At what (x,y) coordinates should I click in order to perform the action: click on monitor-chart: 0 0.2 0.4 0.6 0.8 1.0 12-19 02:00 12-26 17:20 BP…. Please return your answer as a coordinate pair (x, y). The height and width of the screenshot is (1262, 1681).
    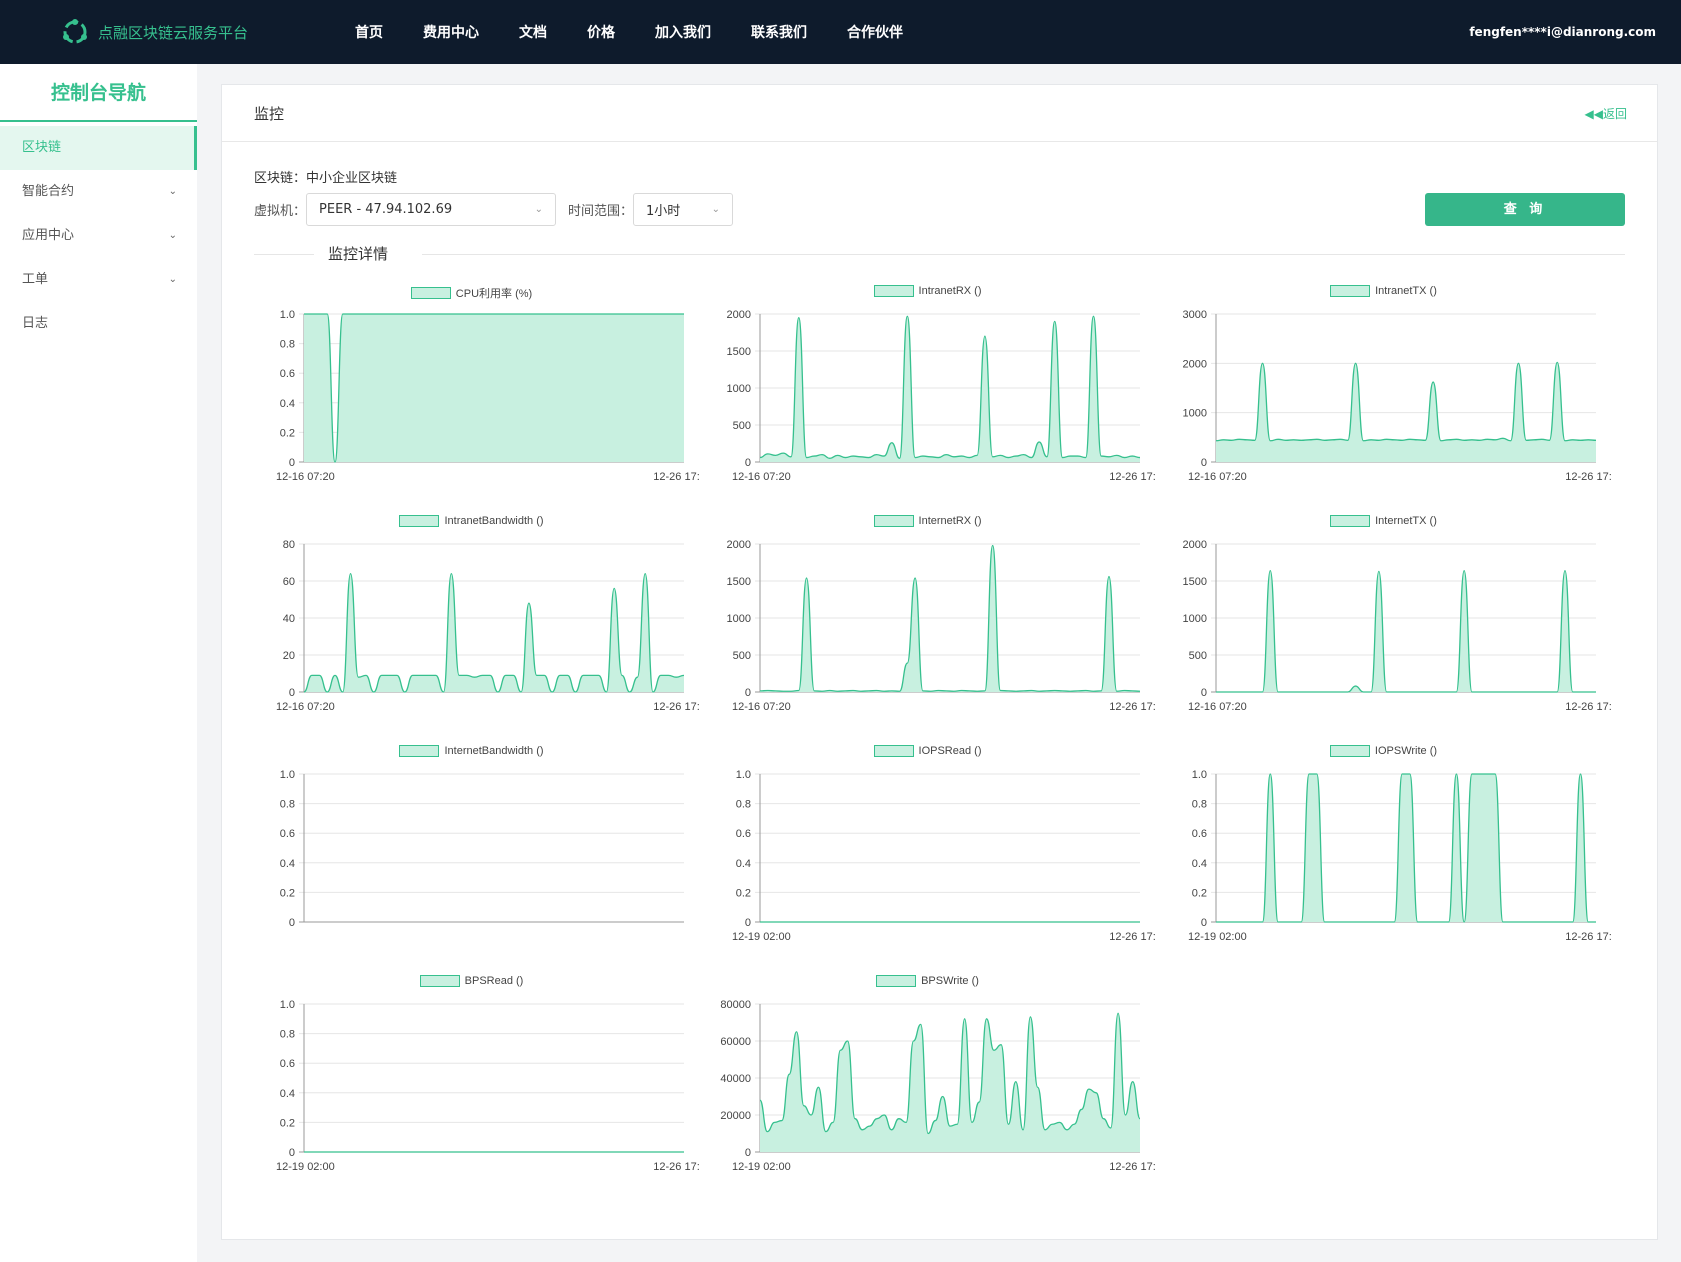
    Looking at the image, I should click on (471, 1086).